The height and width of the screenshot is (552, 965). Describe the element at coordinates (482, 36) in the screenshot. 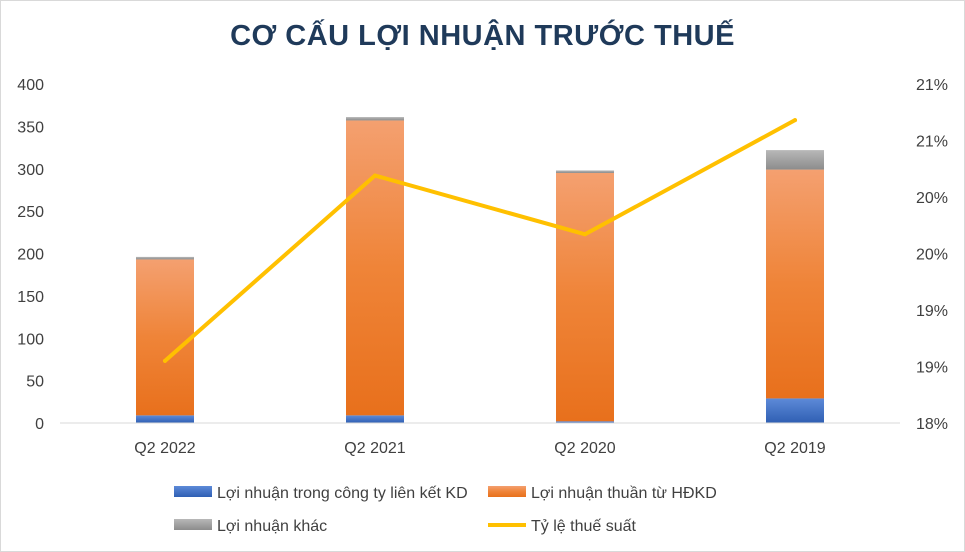

I see `chart-title: CƠ CẤU LỢI NHUẬN TRƯỚC THUẾ` at that location.